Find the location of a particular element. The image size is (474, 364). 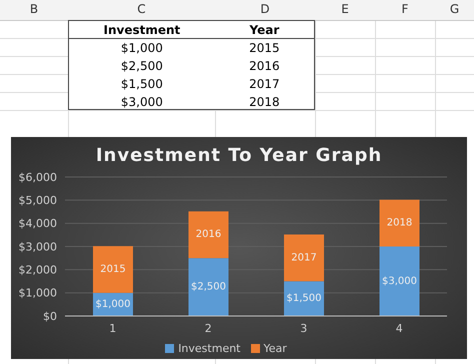

data-label: $2,500 is located at coordinates (208, 287).